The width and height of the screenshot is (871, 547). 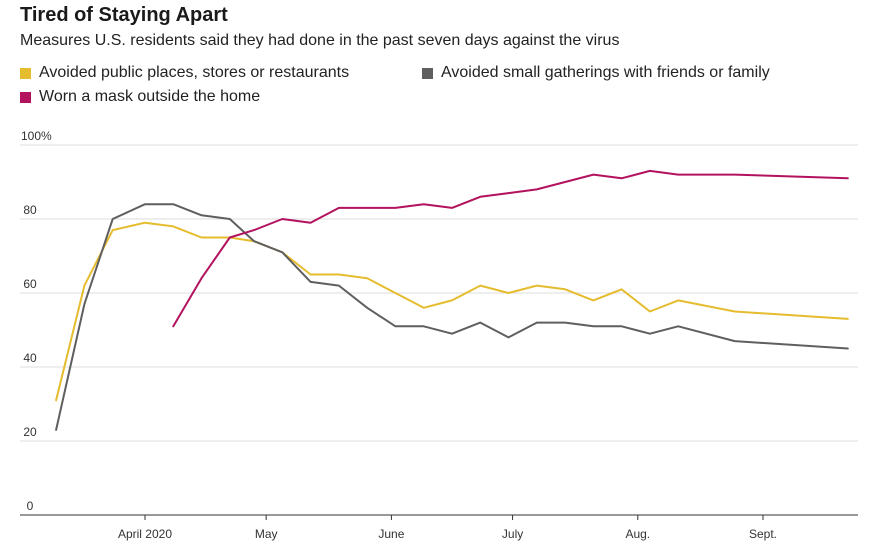 What do you see at coordinates (30, 506) in the screenshot?
I see `y-tick-label-0: 0` at bounding box center [30, 506].